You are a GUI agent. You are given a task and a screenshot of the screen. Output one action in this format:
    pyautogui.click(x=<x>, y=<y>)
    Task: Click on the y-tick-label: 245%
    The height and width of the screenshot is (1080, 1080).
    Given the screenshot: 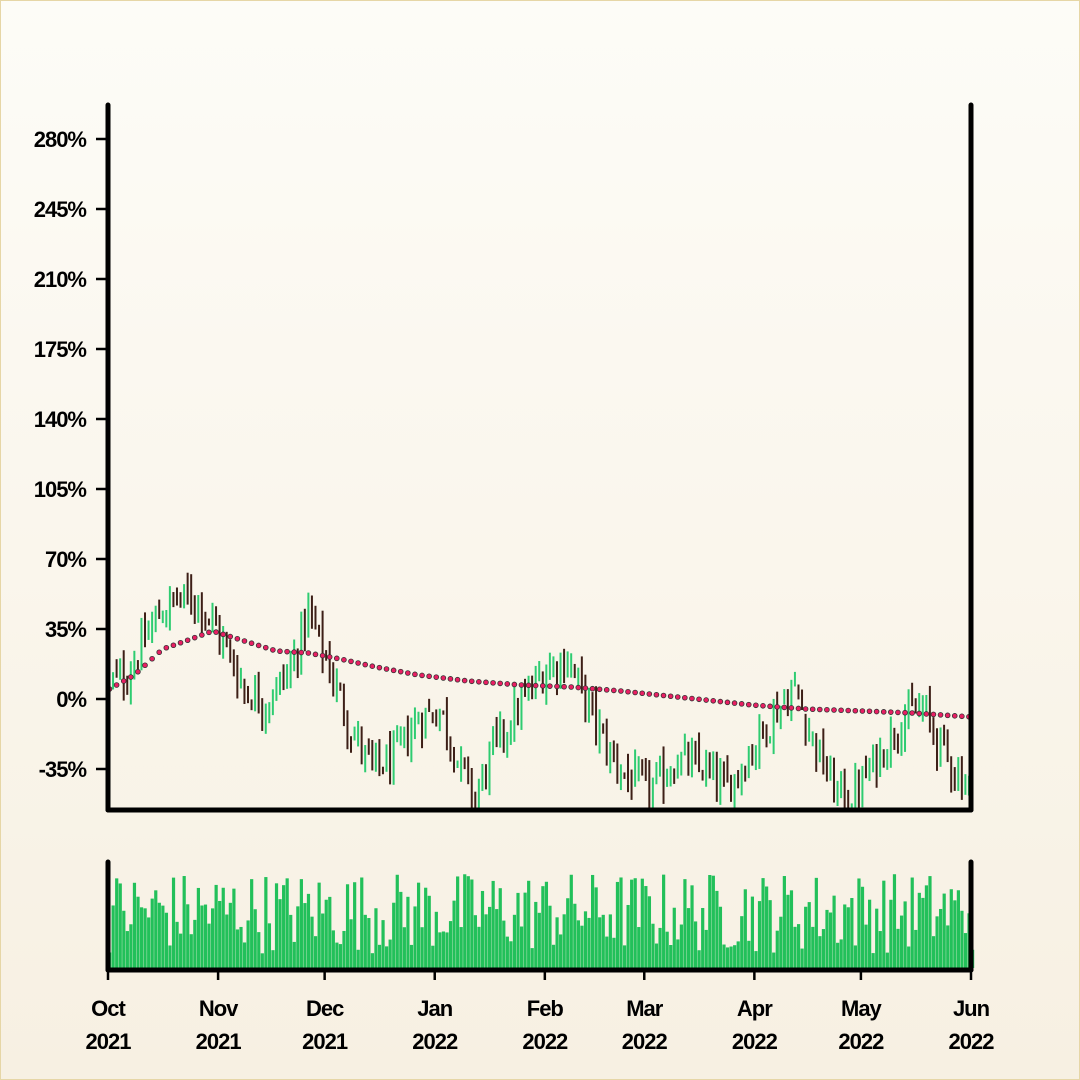 What is the action you would take?
    pyautogui.click(x=60, y=209)
    